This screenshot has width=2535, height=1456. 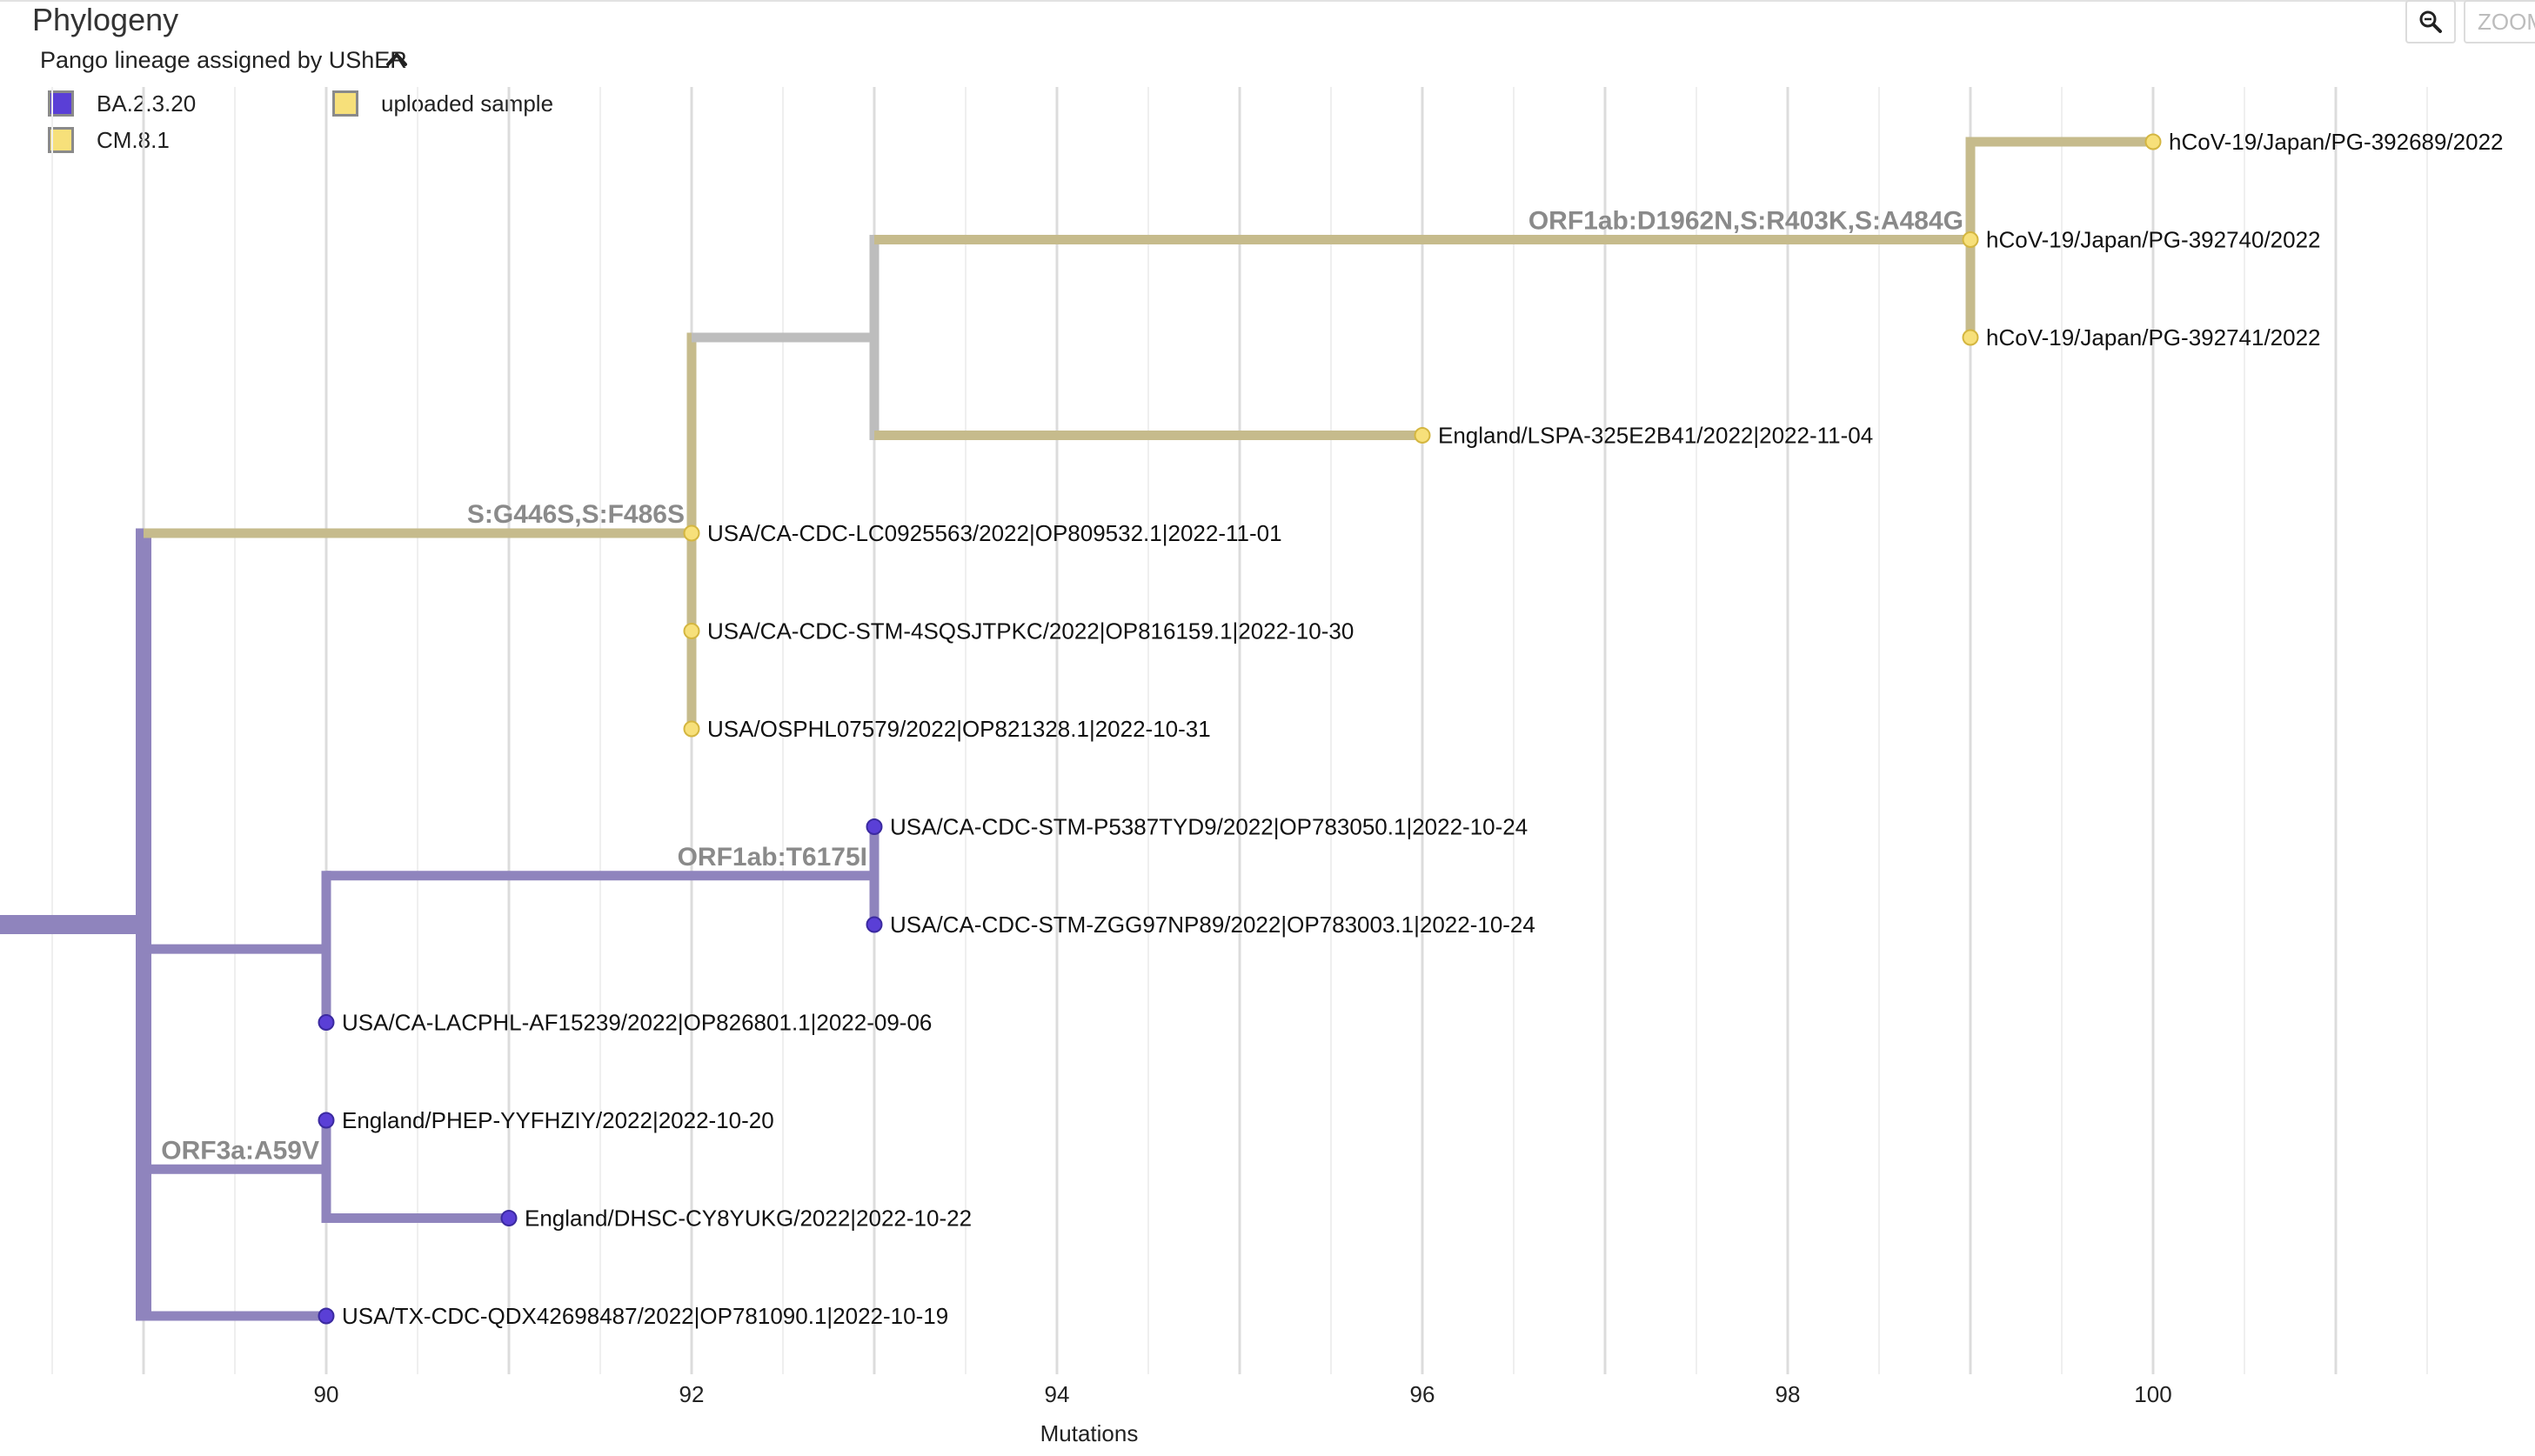 I want to click on zoom-input, so click(x=2499, y=21).